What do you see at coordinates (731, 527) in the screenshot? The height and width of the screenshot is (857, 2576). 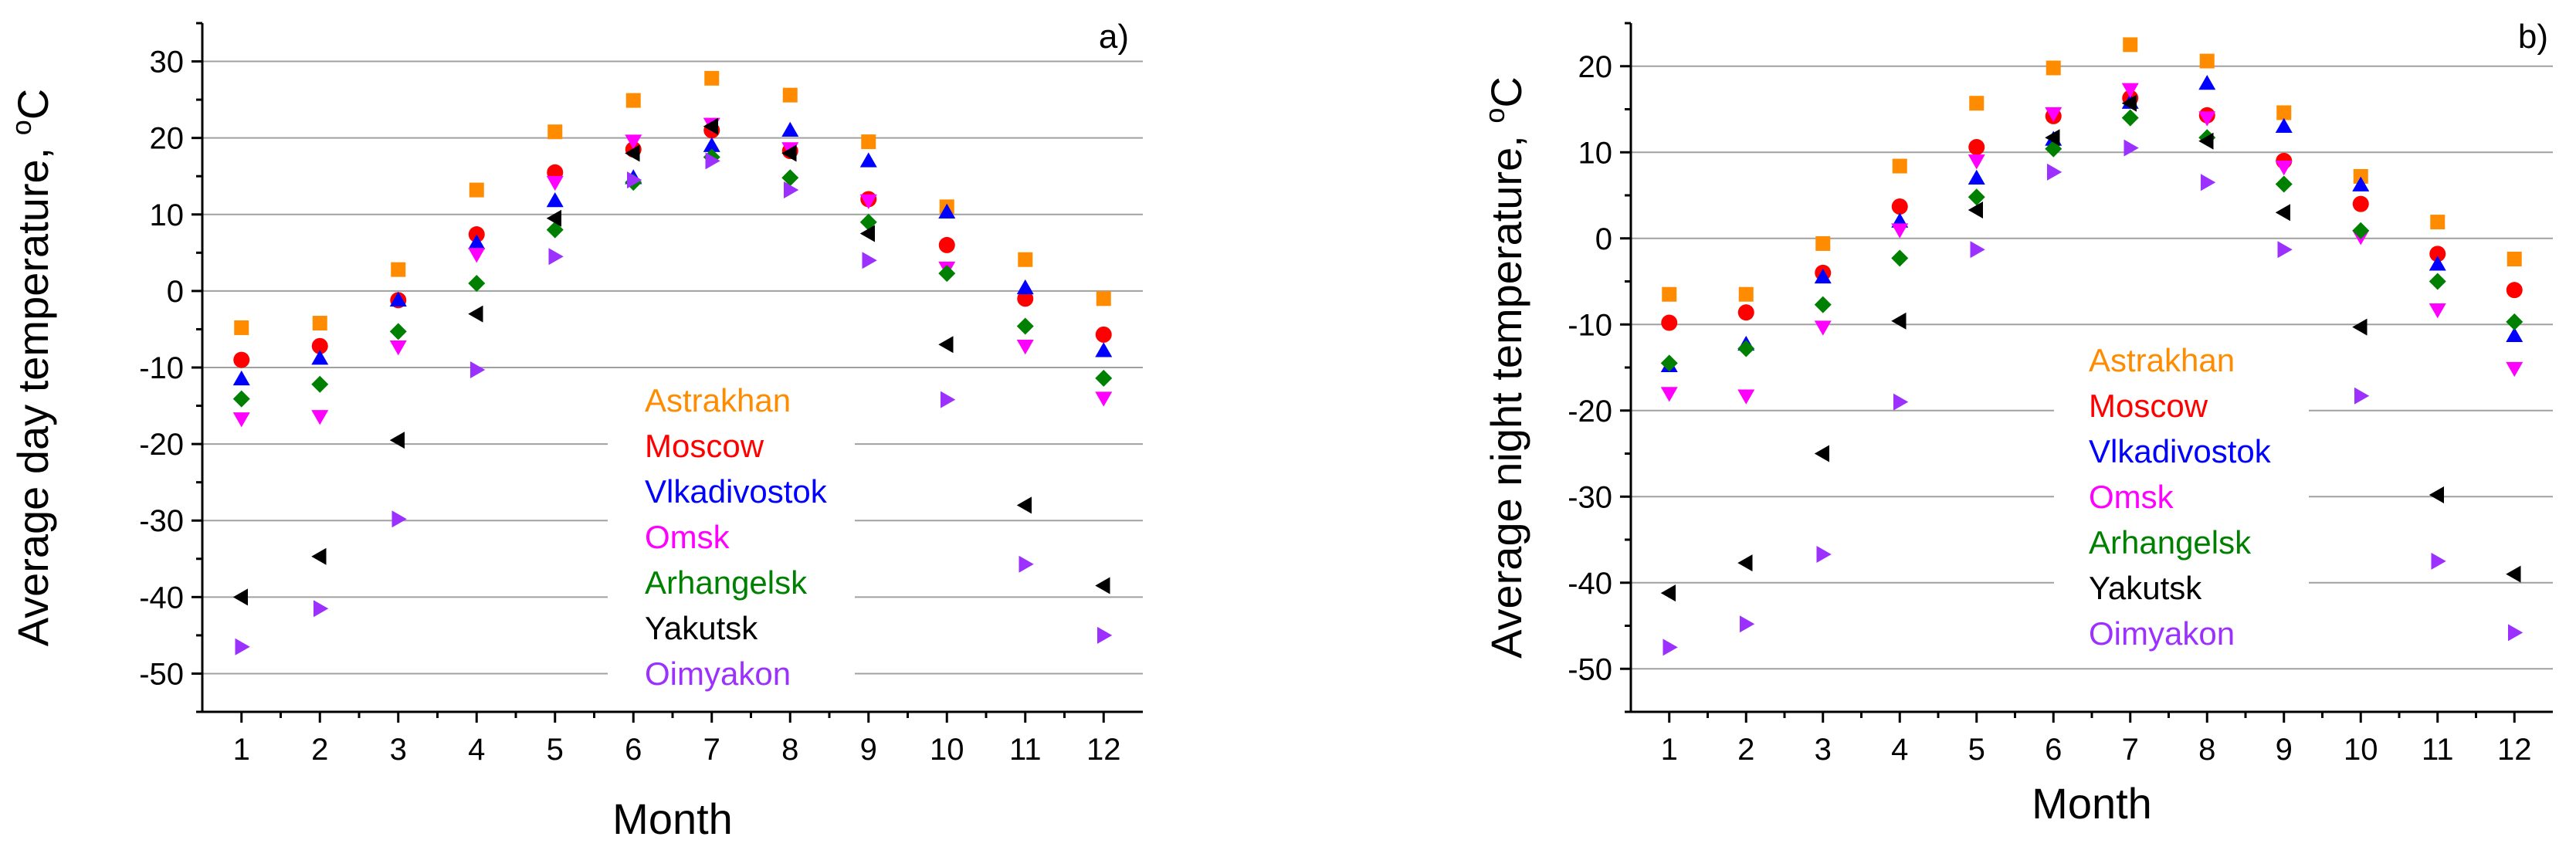 I see `legend-background` at bounding box center [731, 527].